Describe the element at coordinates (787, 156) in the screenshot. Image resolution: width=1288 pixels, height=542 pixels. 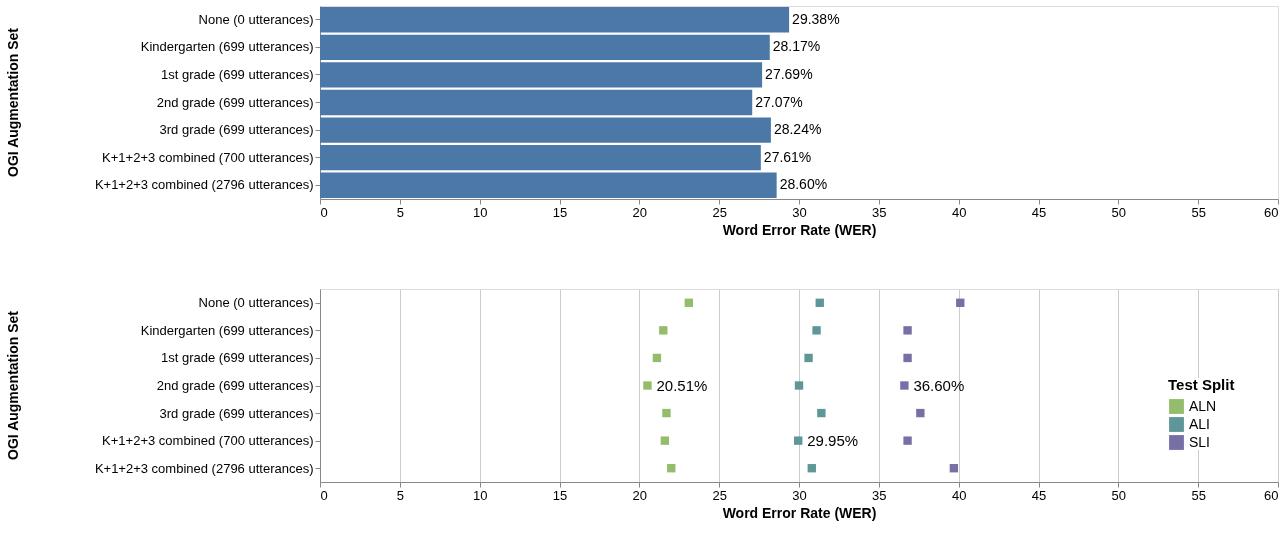
I see `data-label: 27.61%` at that location.